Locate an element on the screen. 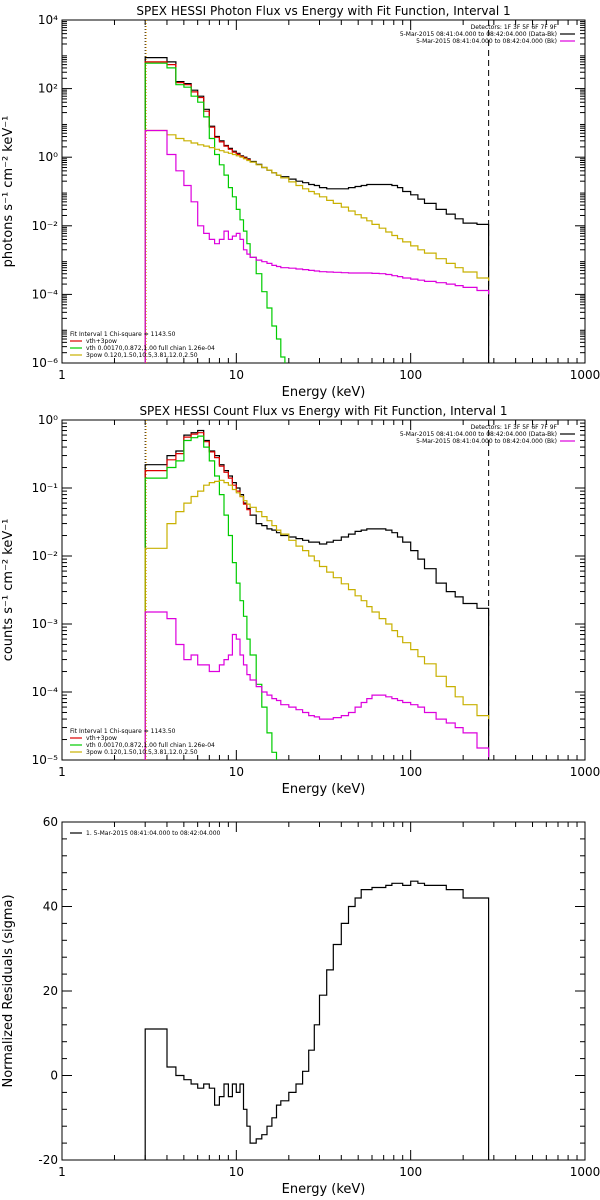 The width and height of the screenshot is (600, 1200). y-tick-label: 10⁻¹ is located at coordinates (45, 488).